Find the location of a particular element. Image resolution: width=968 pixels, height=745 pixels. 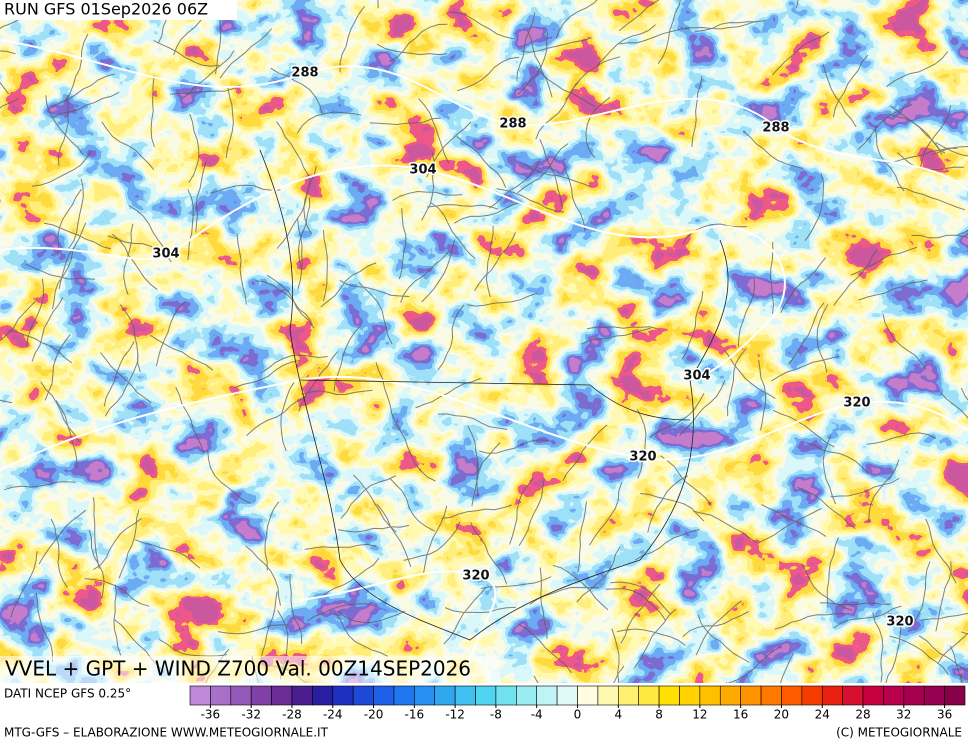

colorbar-tick-label: -16 is located at coordinates (415, 715).